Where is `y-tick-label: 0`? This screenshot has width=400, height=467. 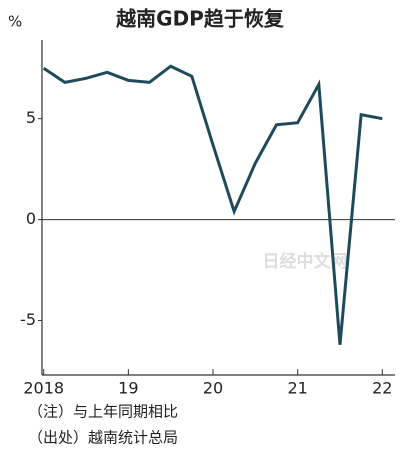 y-tick-label: 0 is located at coordinates (31, 218).